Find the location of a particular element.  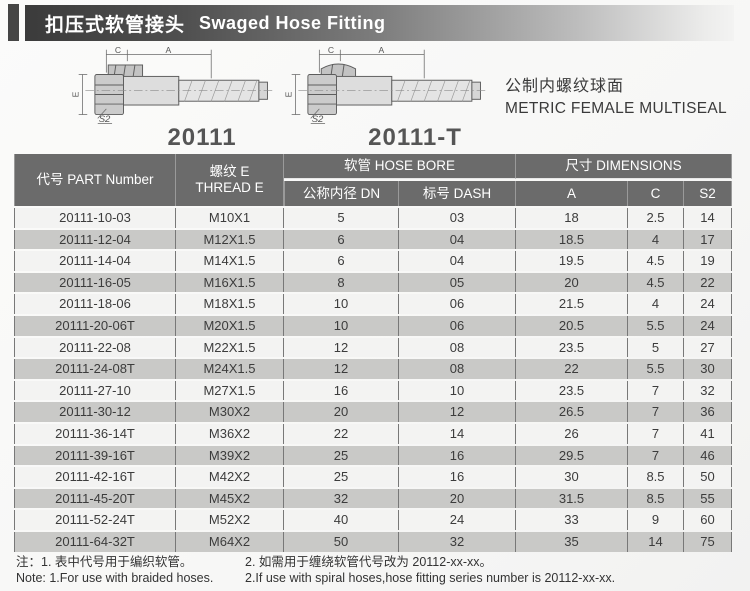

table-cell: 24 is located at coordinates (708, 304).